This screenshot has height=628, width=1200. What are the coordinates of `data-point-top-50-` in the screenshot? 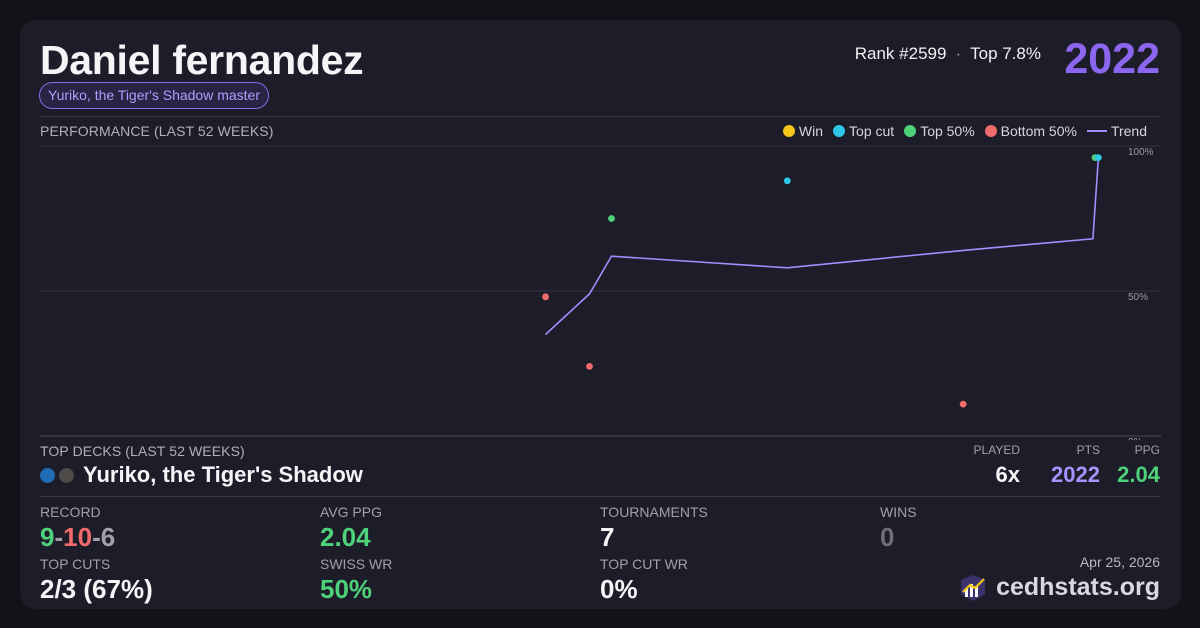 It's located at (611, 218).